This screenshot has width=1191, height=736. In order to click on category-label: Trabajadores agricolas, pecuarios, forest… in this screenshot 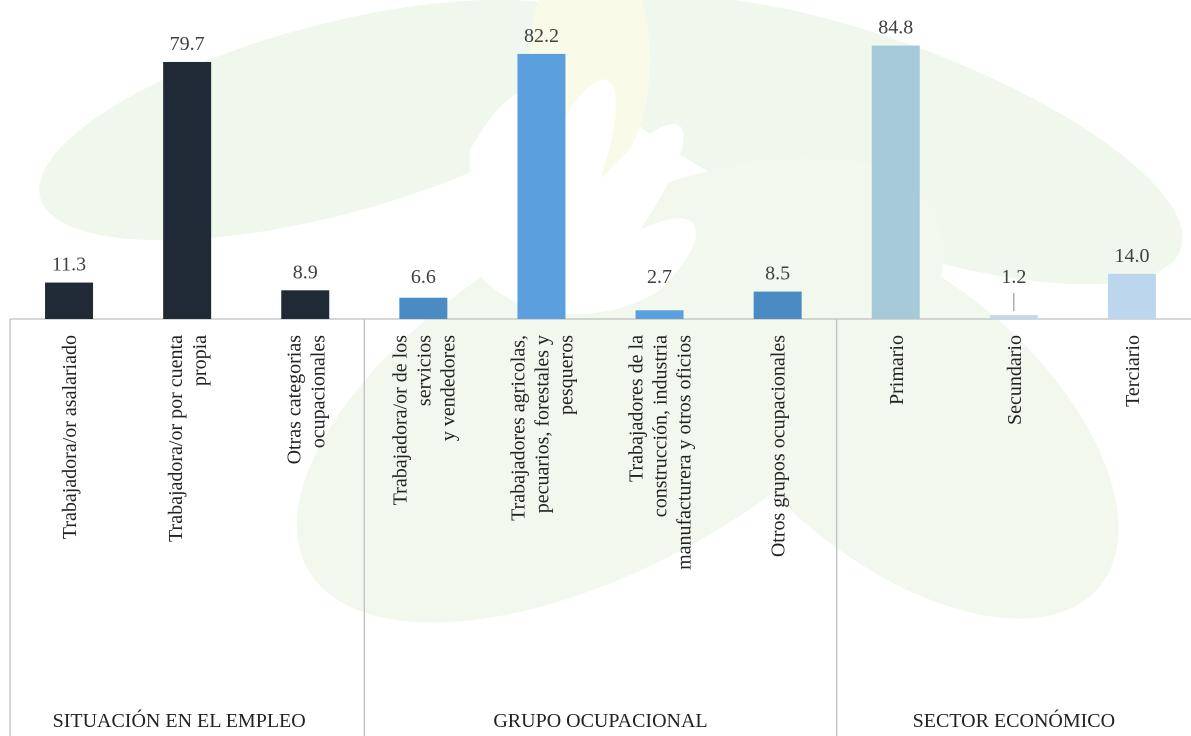, I will do `click(542, 428)`.